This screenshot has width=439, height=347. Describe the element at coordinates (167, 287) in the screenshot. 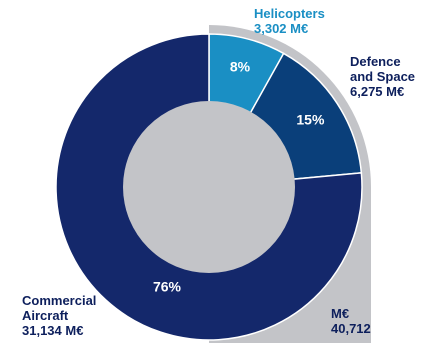

I see `slice-percent-commercial: 76%` at that location.